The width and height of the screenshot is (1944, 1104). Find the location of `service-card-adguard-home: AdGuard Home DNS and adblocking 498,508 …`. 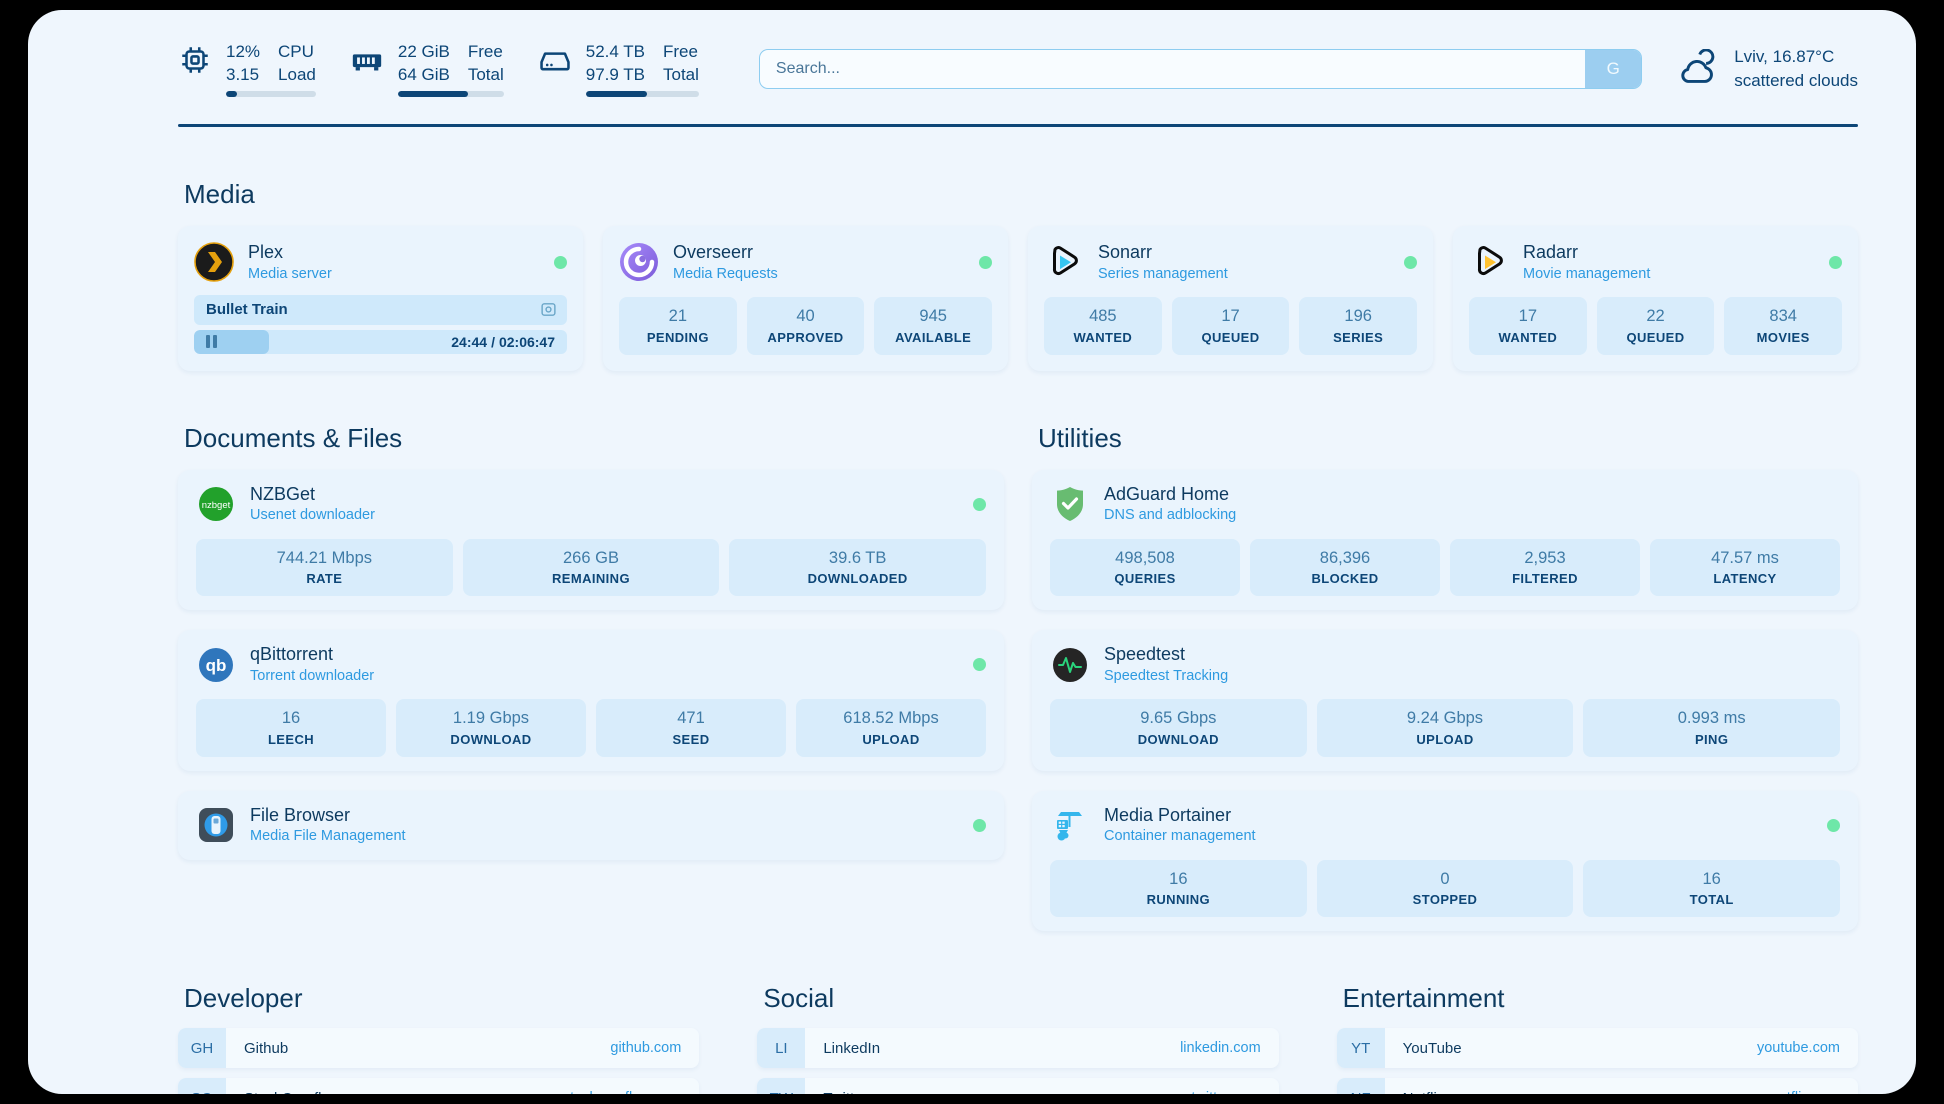

service-card-adguard-home: AdGuard Home DNS and adblocking 498,508 … is located at coordinates (1445, 540).